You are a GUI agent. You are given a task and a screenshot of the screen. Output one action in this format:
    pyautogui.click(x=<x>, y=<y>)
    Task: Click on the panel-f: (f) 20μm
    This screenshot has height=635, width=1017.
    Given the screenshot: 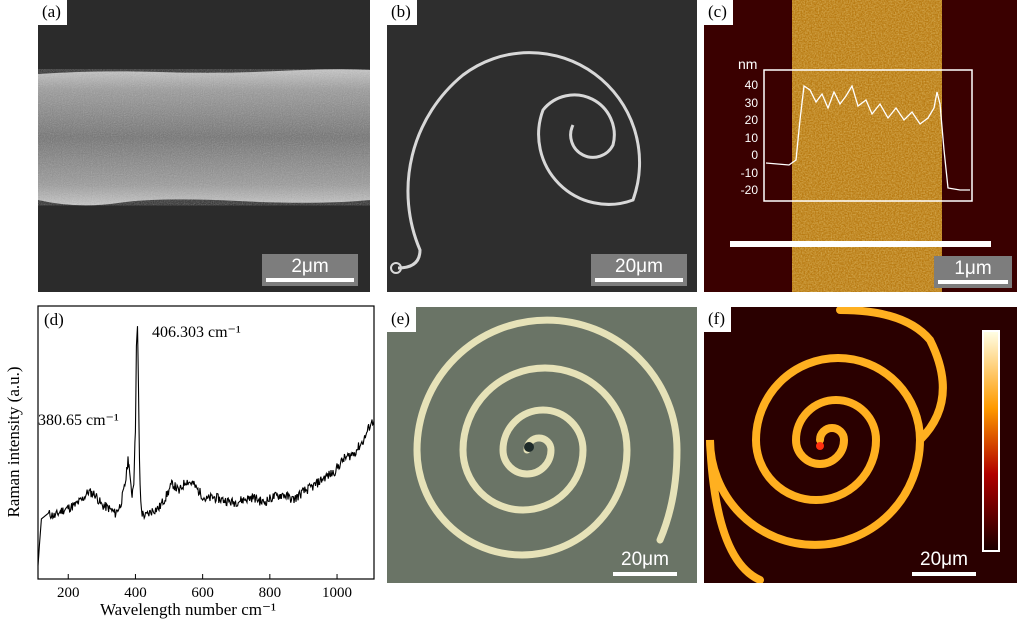 What is the action you would take?
    pyautogui.click(x=860, y=445)
    